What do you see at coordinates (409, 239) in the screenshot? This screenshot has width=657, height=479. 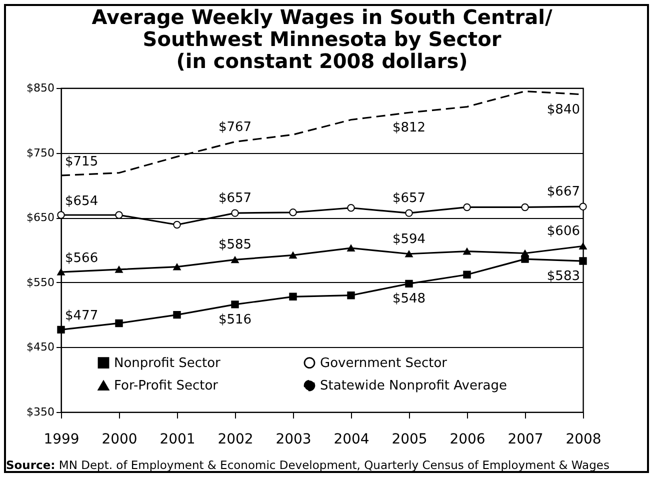 I see `data-label: $594` at bounding box center [409, 239].